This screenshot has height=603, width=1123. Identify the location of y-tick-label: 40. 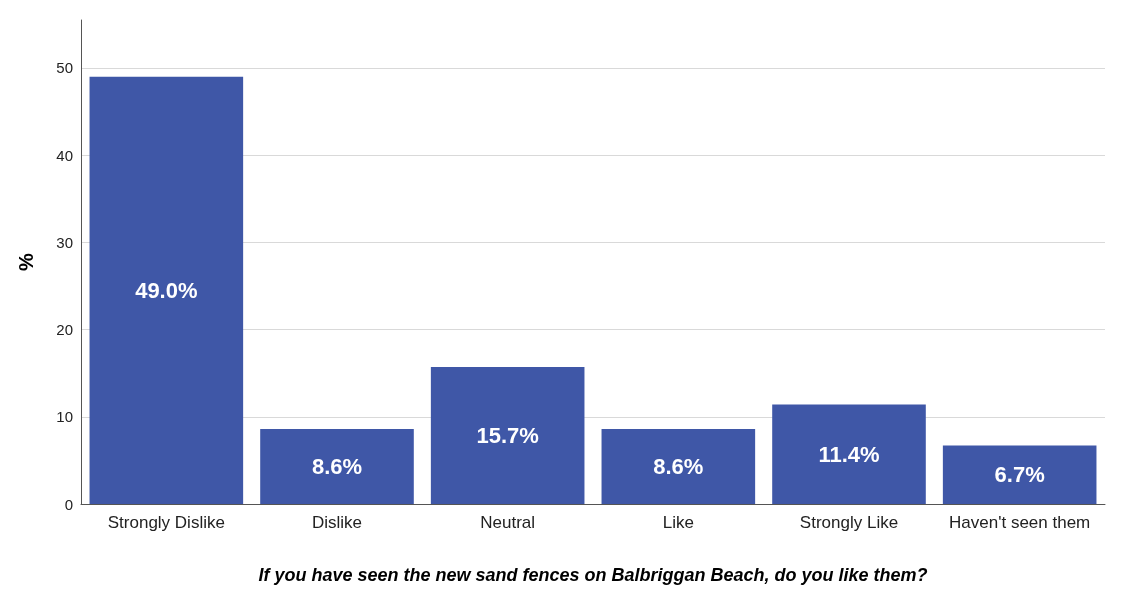
(64, 155).